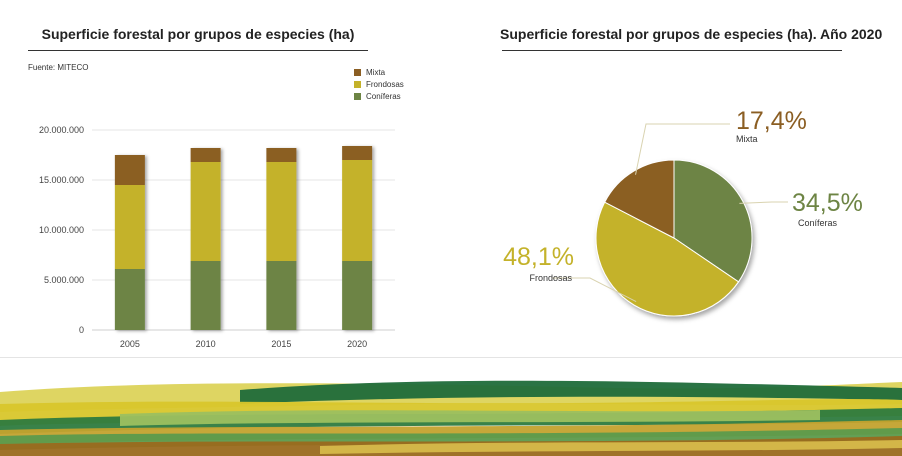  What do you see at coordinates (281, 344) in the screenshot?
I see `x-tick-label: 2015` at bounding box center [281, 344].